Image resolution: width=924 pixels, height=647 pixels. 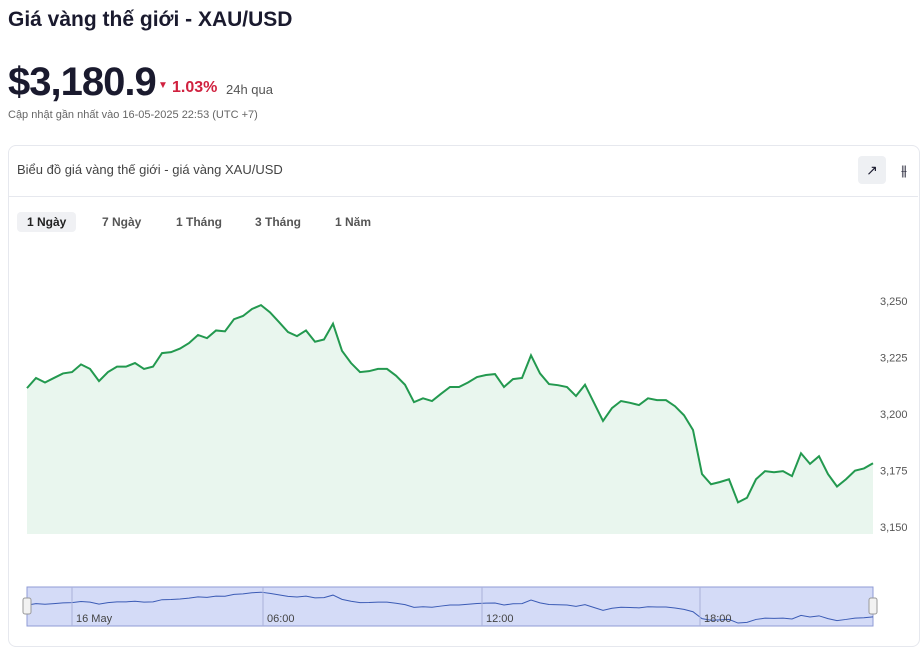 What do you see at coordinates (195, 87) in the screenshot?
I see `change: 1.03%` at bounding box center [195, 87].